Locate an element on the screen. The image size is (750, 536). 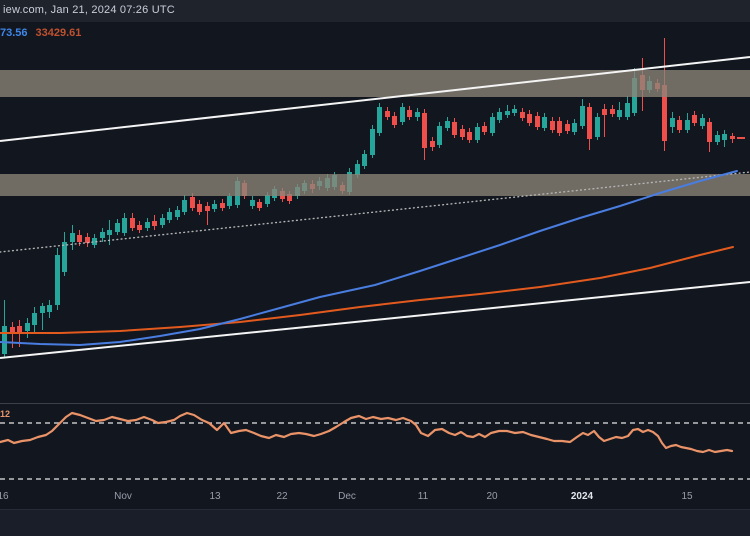
x-axis-label-16: 16 is located at coordinates (4, 496).